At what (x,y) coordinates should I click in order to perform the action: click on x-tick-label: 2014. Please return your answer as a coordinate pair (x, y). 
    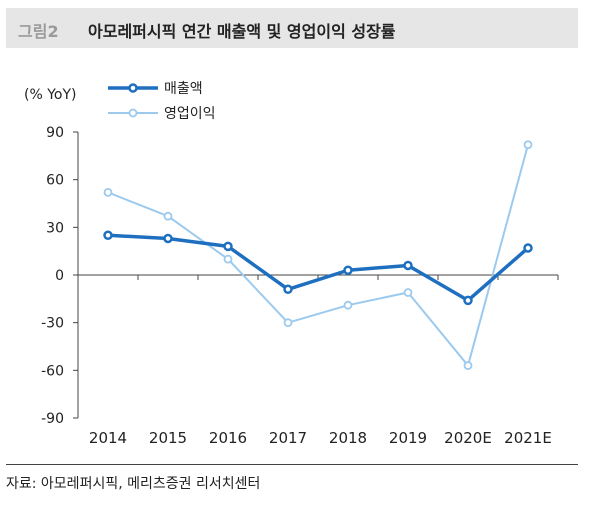
    Looking at the image, I should click on (108, 438).